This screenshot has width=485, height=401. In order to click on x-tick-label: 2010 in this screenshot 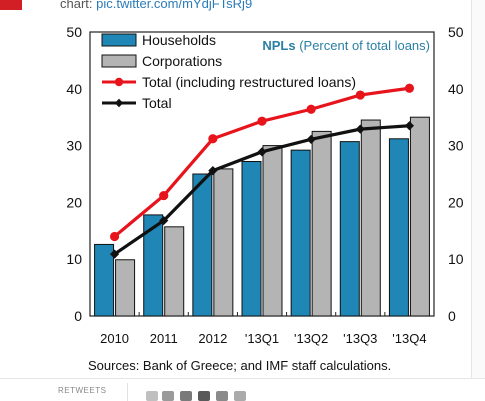, I will do `click(114, 338)`.